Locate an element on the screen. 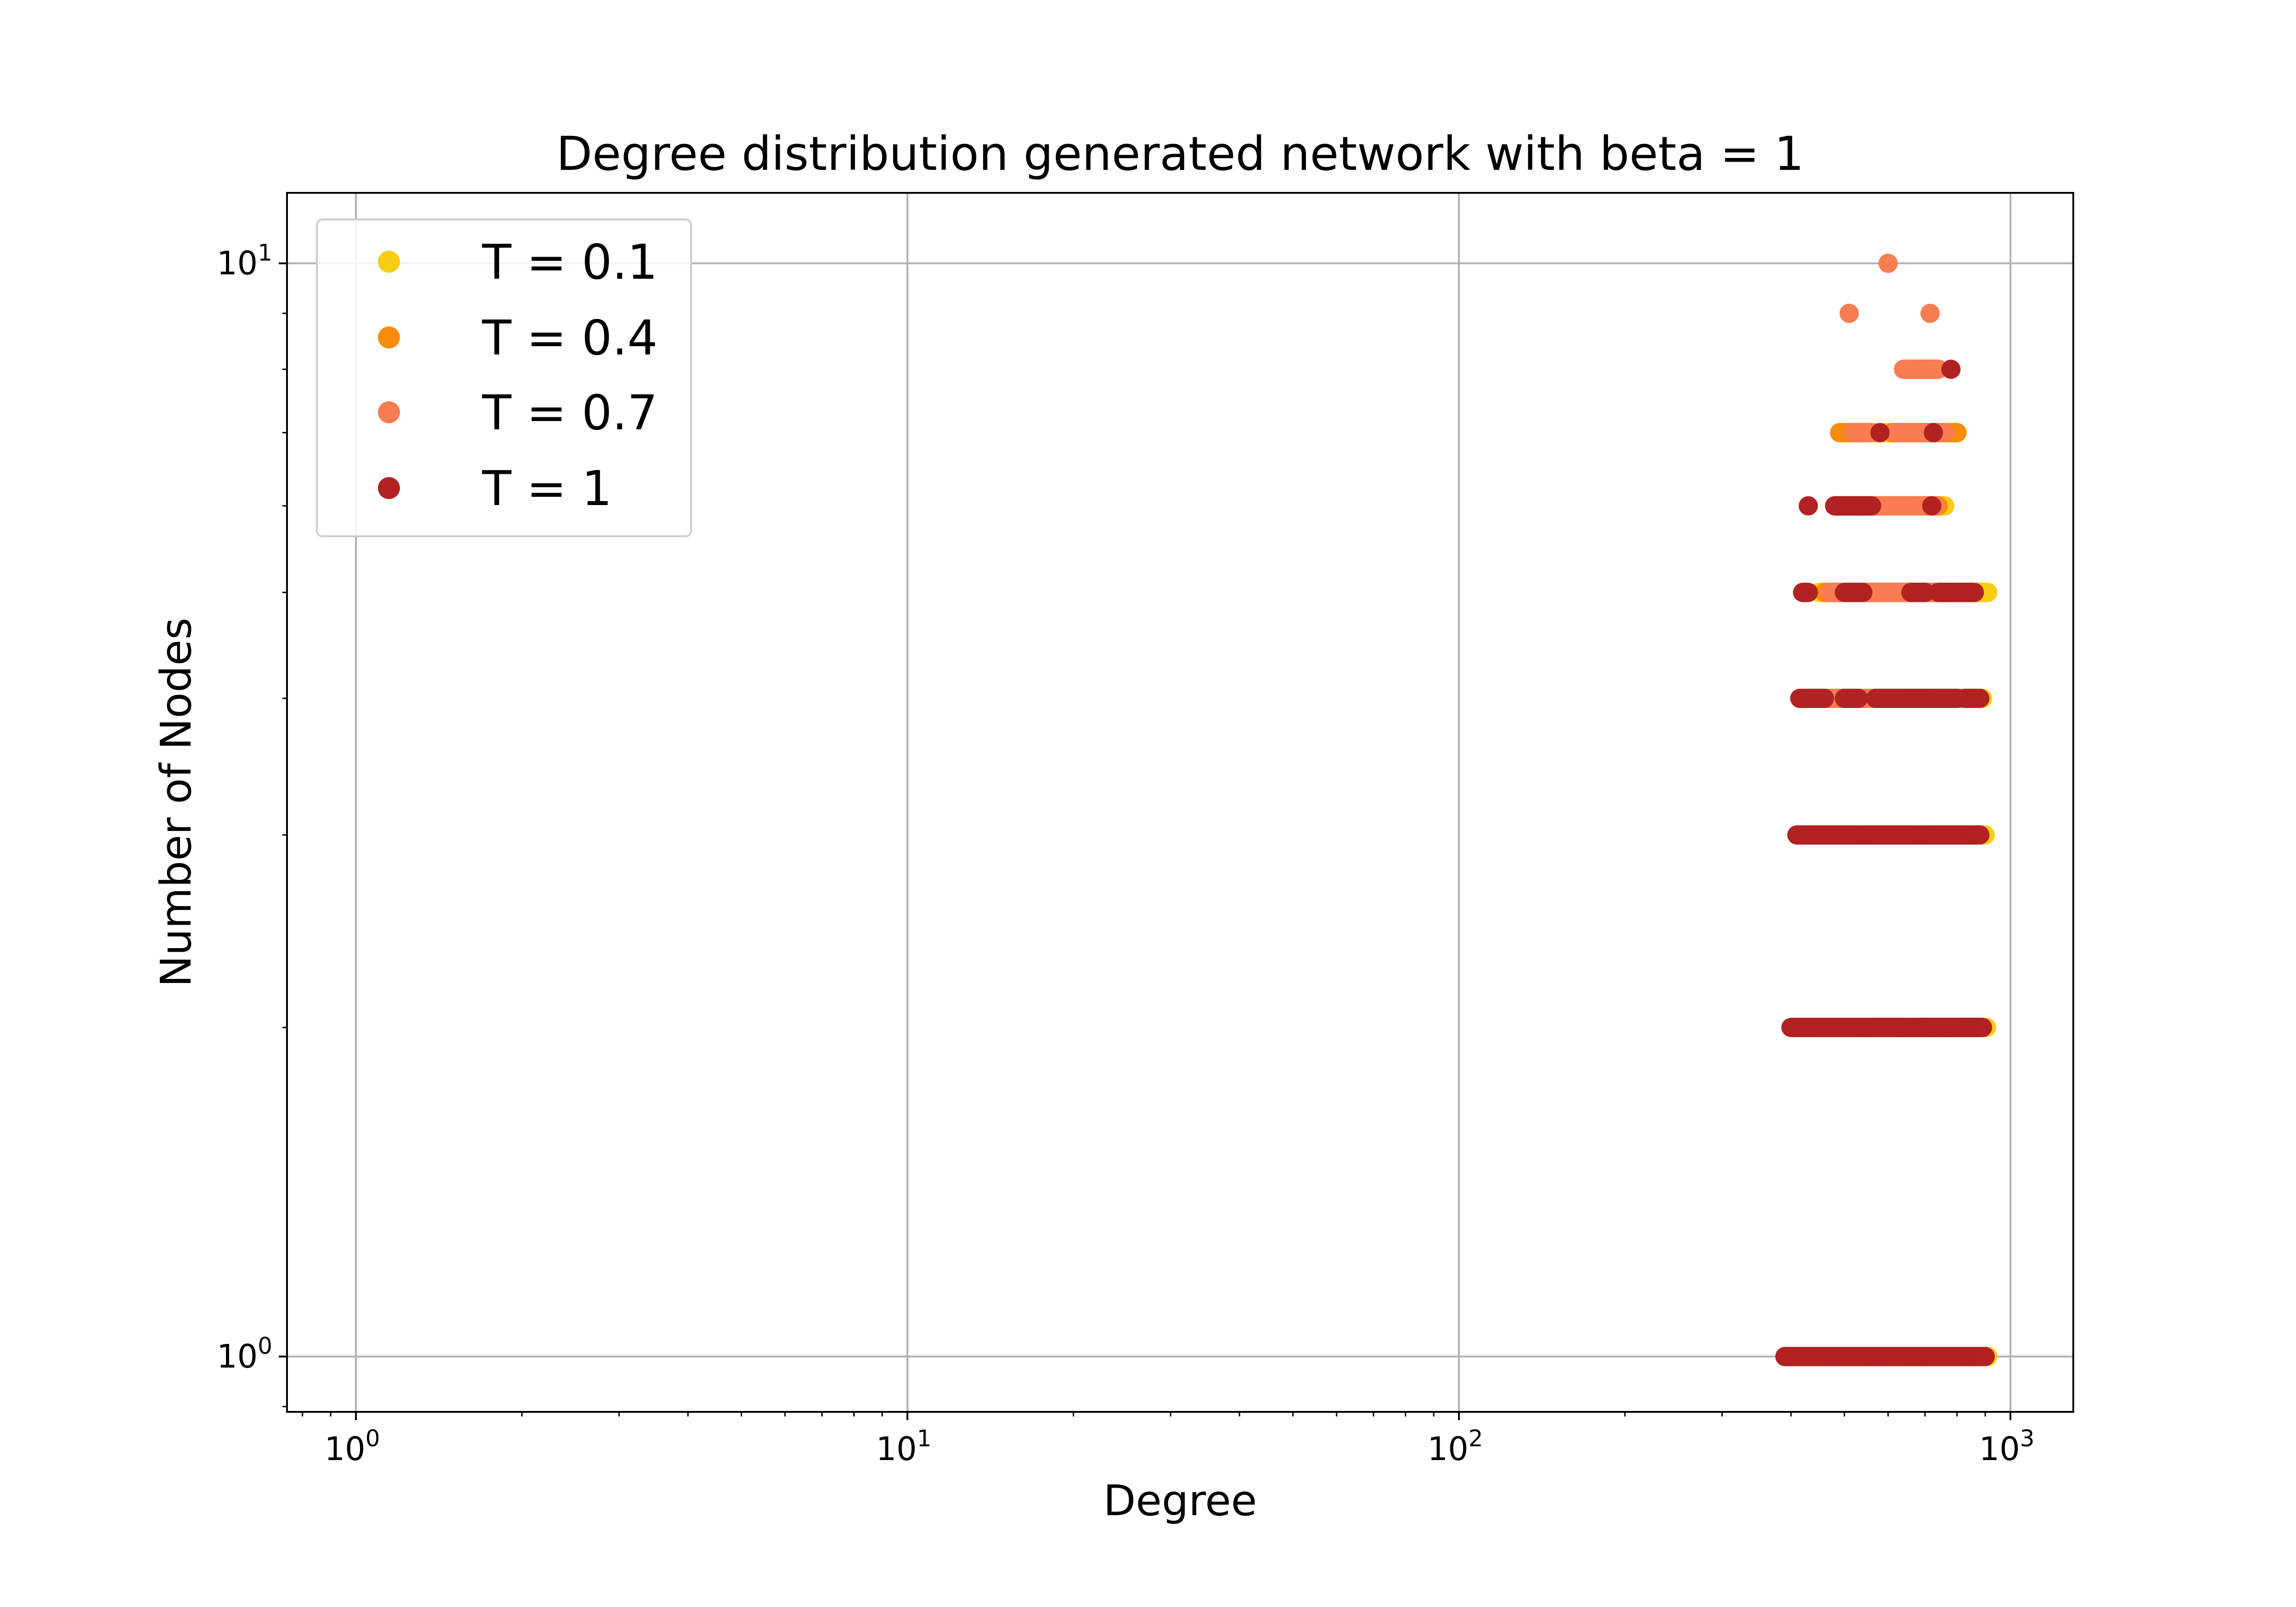 This screenshot has width=2296, height=1607. series-2-points is located at coordinates (1888, 894).